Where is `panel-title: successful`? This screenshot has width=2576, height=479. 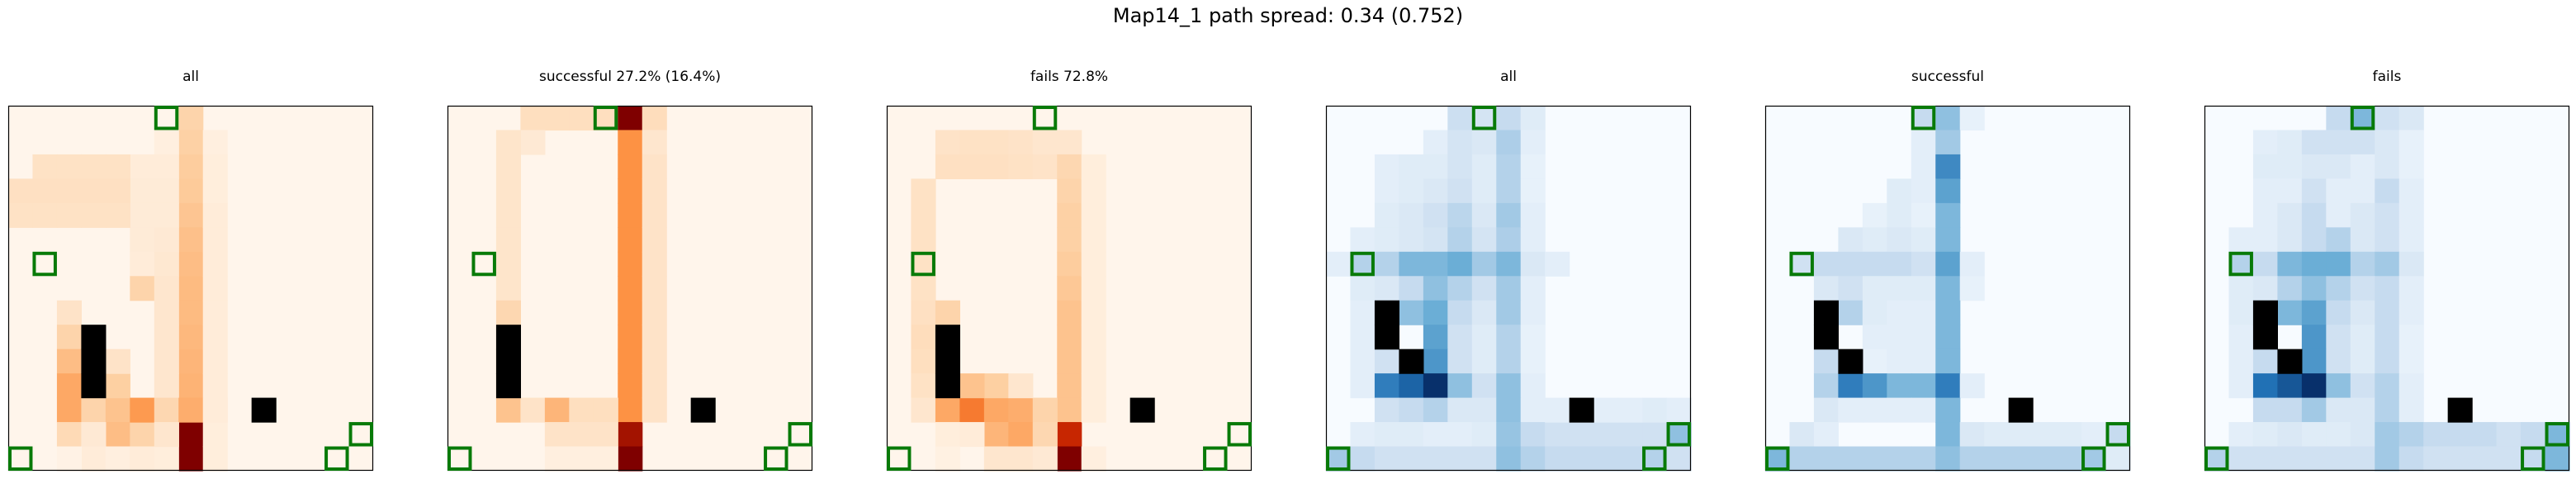
panel-title: successful is located at coordinates (1947, 77).